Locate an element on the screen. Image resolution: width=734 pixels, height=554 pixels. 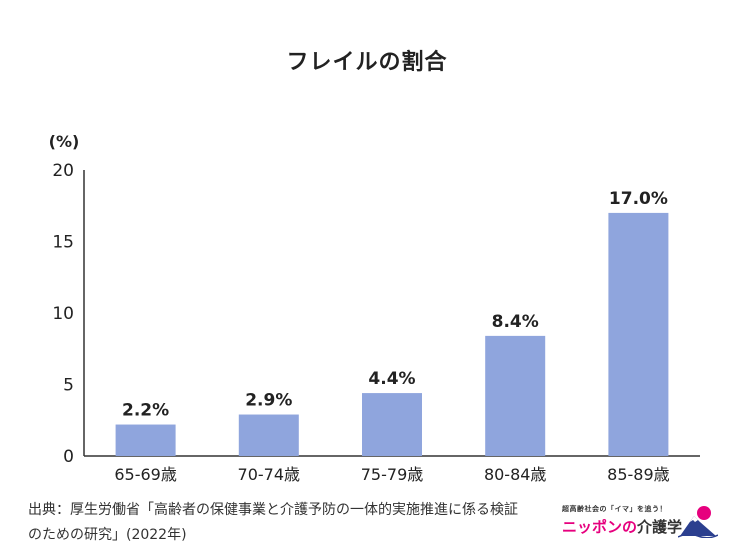
logo-name-part1: ニッポンの is located at coordinates (600, 527).